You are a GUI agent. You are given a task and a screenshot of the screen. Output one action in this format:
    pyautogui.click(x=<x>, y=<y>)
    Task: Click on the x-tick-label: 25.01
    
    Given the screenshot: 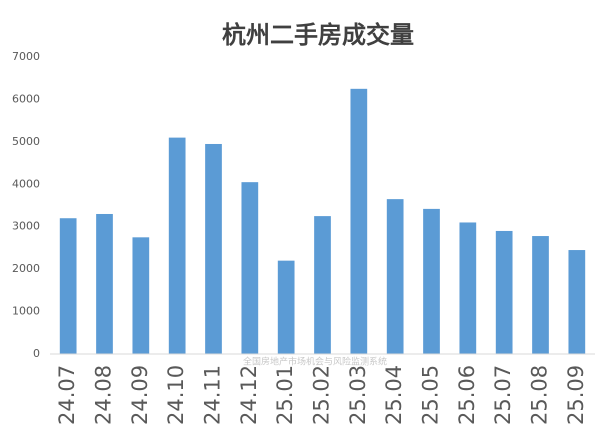 What is the action you would take?
    pyautogui.click(x=285, y=395)
    